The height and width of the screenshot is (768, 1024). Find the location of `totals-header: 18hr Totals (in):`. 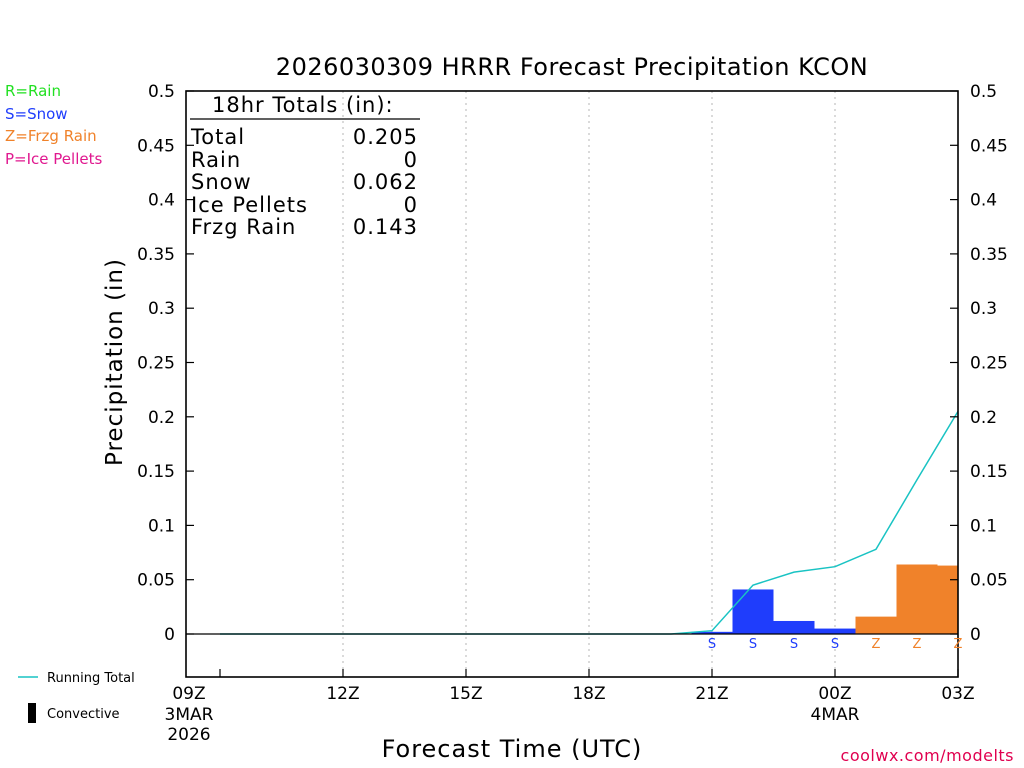

totals-header: 18hr Totals (in): is located at coordinates (303, 105).